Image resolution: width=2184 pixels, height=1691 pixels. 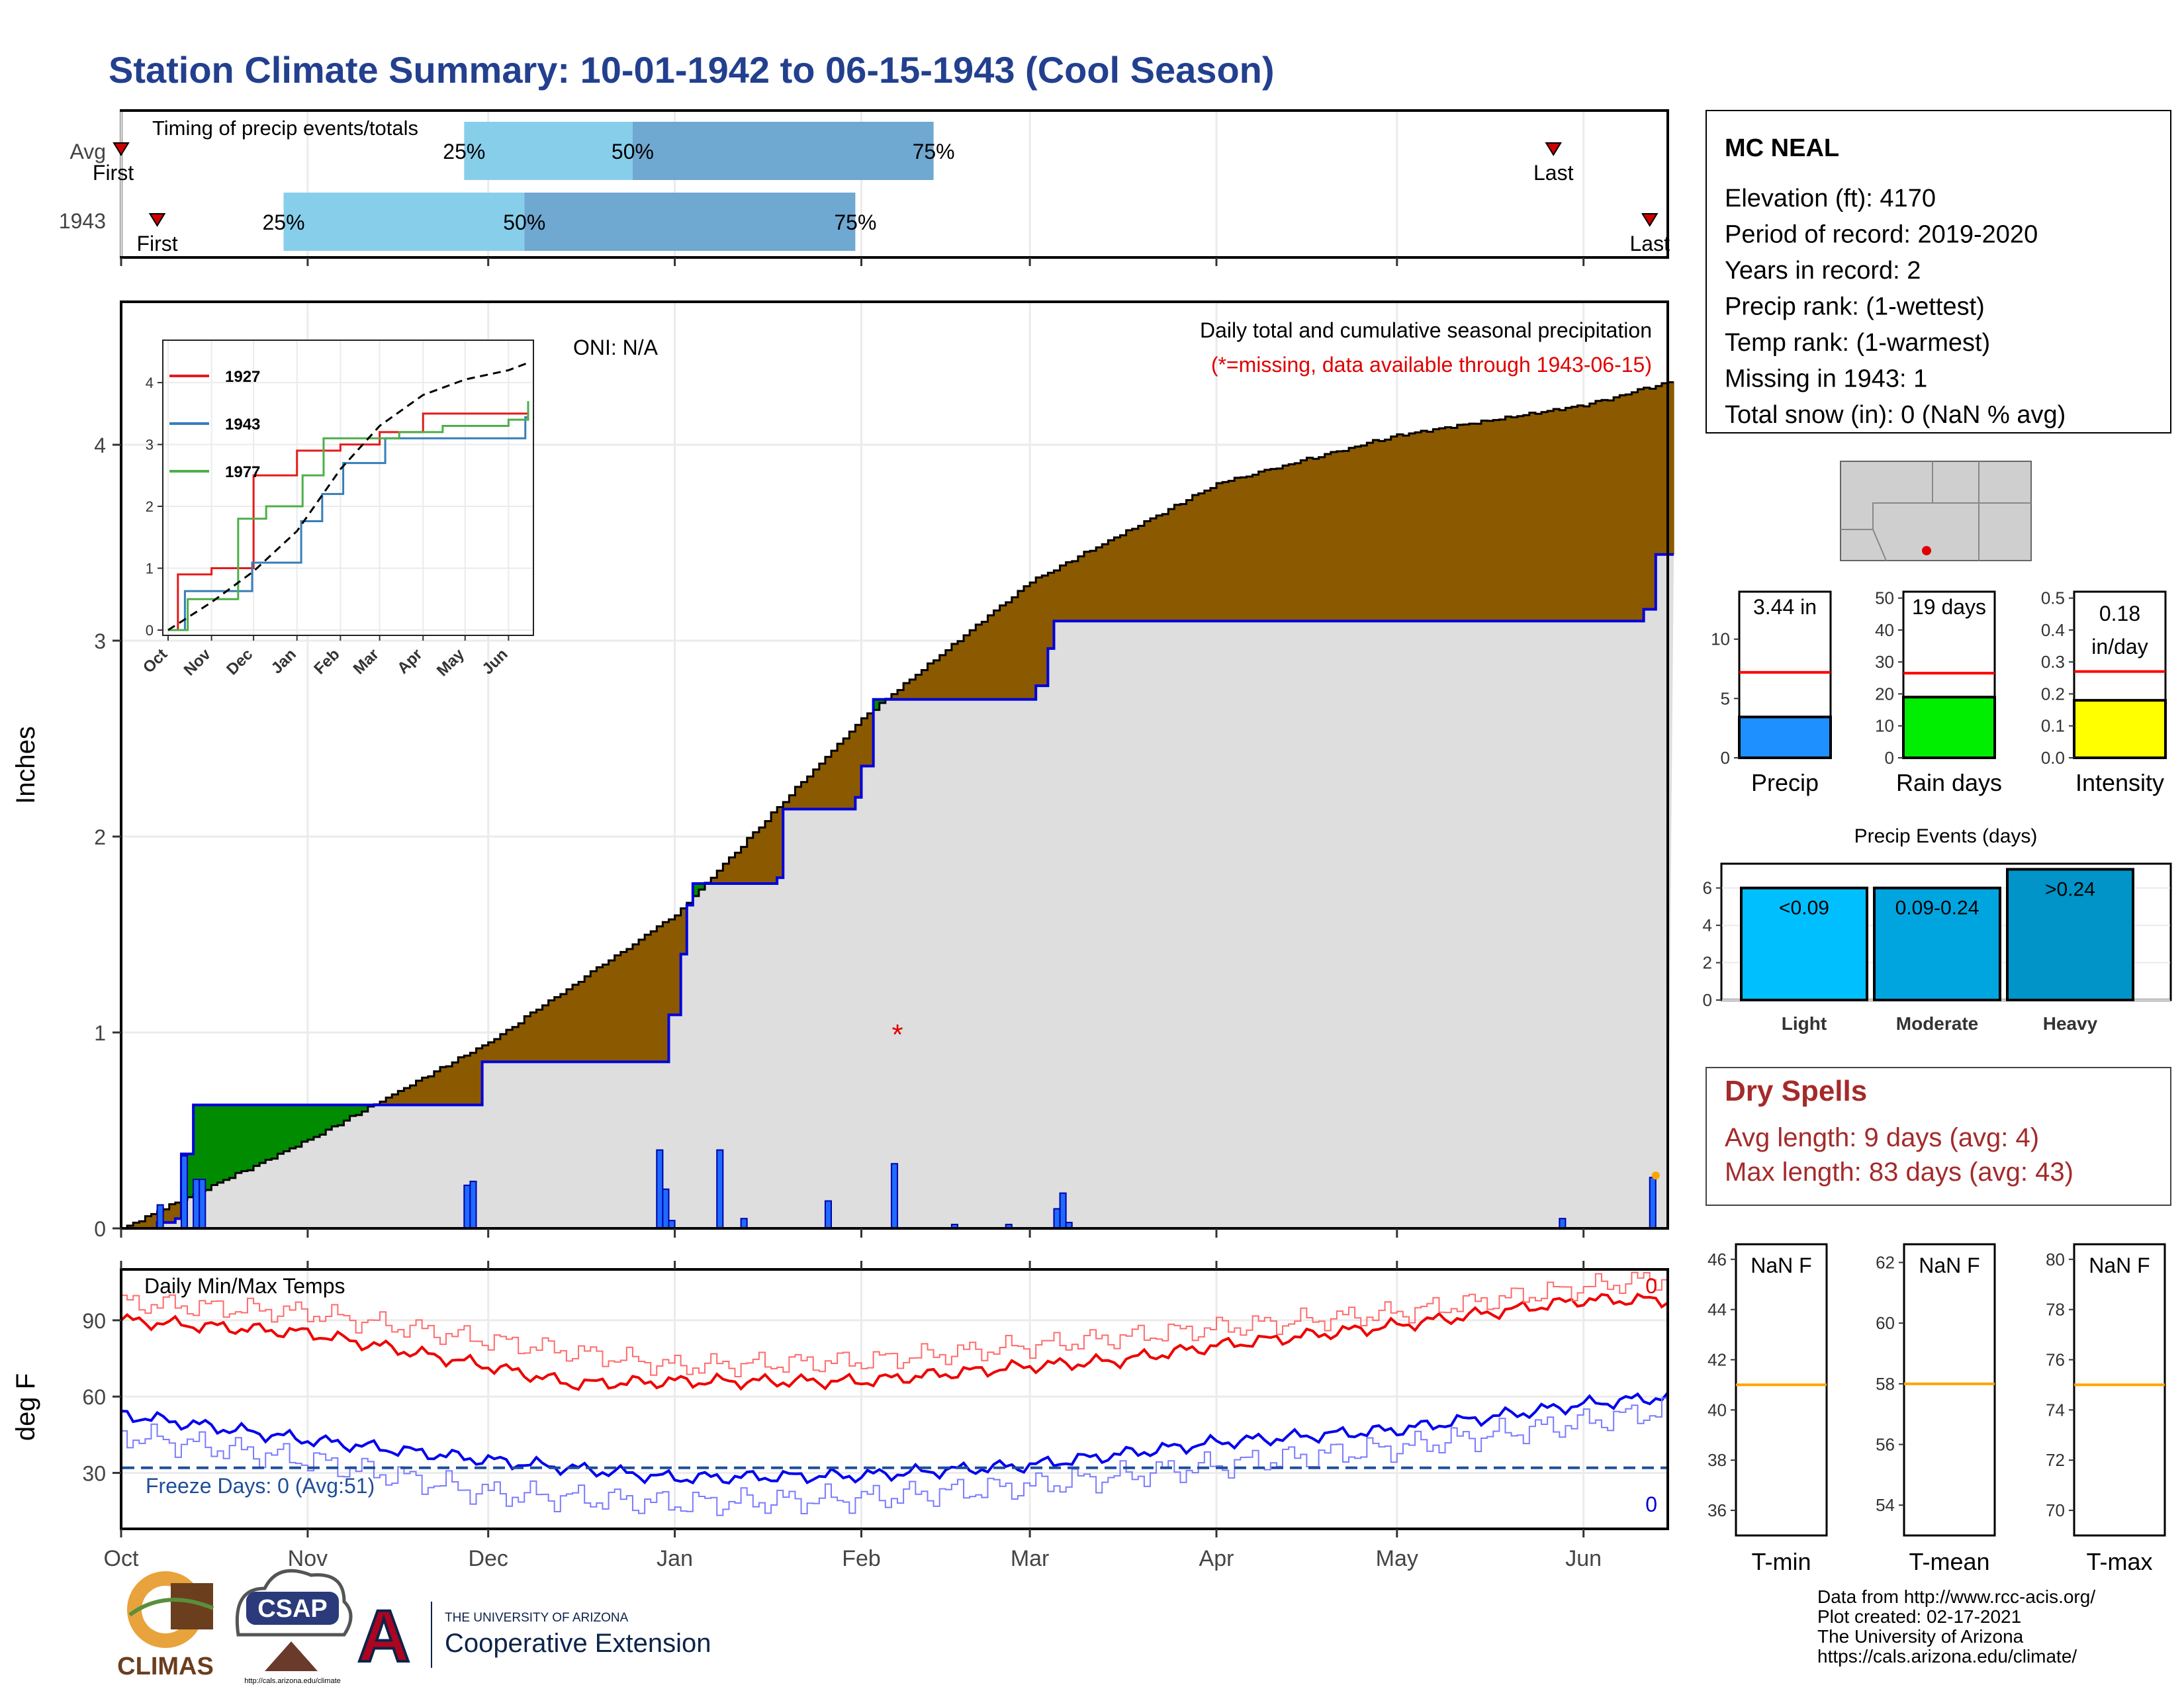 What do you see at coordinates (87, 151) in the screenshot?
I see `timing-row-label-avg: Avg` at bounding box center [87, 151].